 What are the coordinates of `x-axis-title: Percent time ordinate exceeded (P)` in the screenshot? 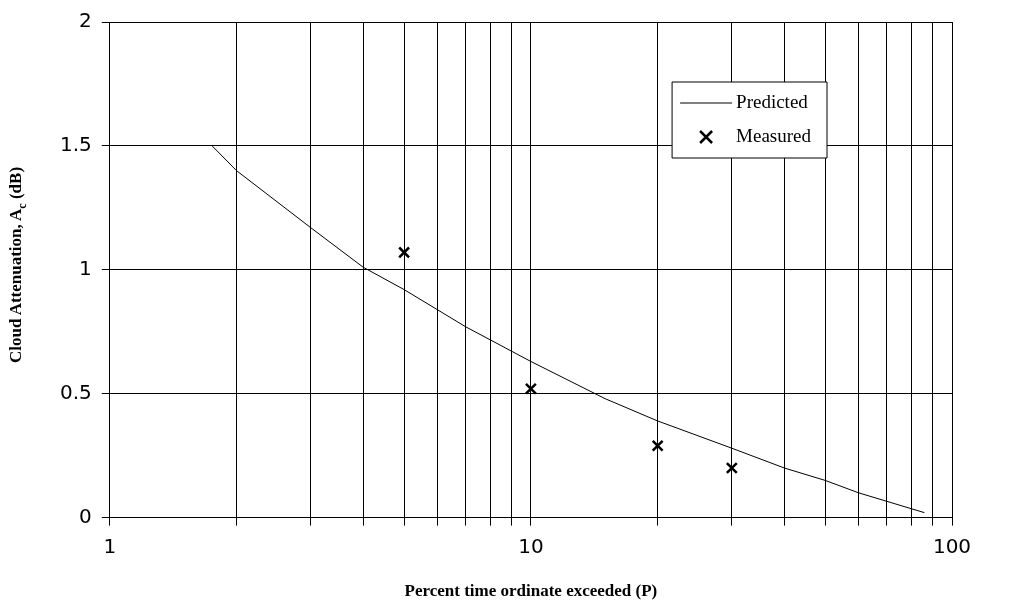 It's located at (531, 591).